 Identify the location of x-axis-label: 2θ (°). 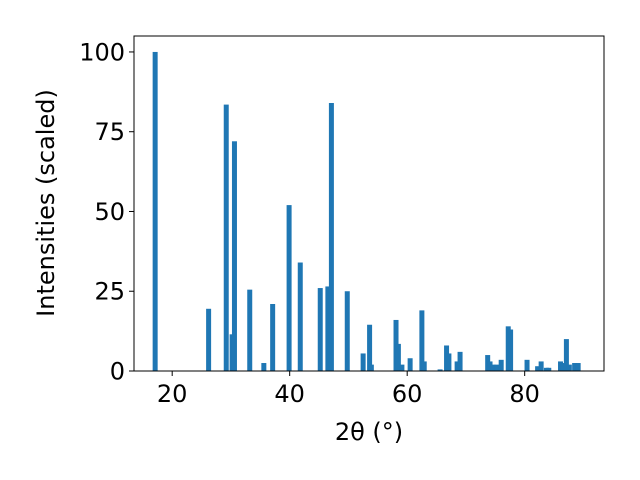
(369, 432).